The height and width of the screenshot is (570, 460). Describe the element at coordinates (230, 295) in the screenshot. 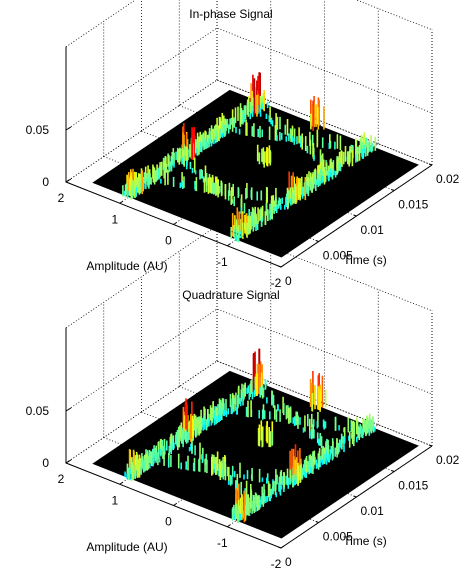

I see `chart-title: Quadrature Signal` at that location.